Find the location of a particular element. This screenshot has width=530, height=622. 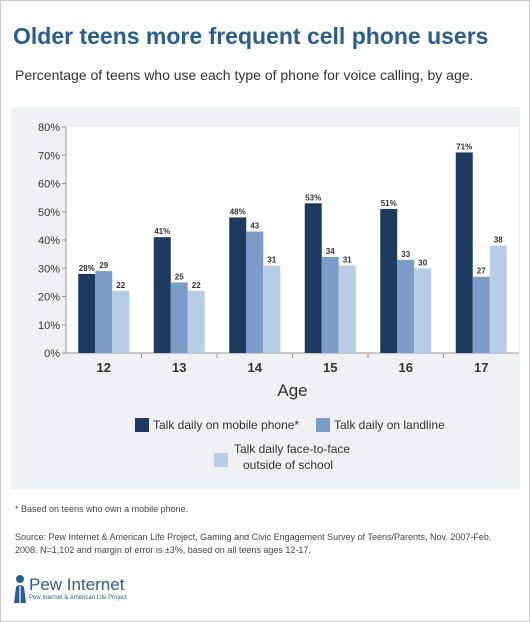

x-tick-label: 13 is located at coordinates (179, 367).